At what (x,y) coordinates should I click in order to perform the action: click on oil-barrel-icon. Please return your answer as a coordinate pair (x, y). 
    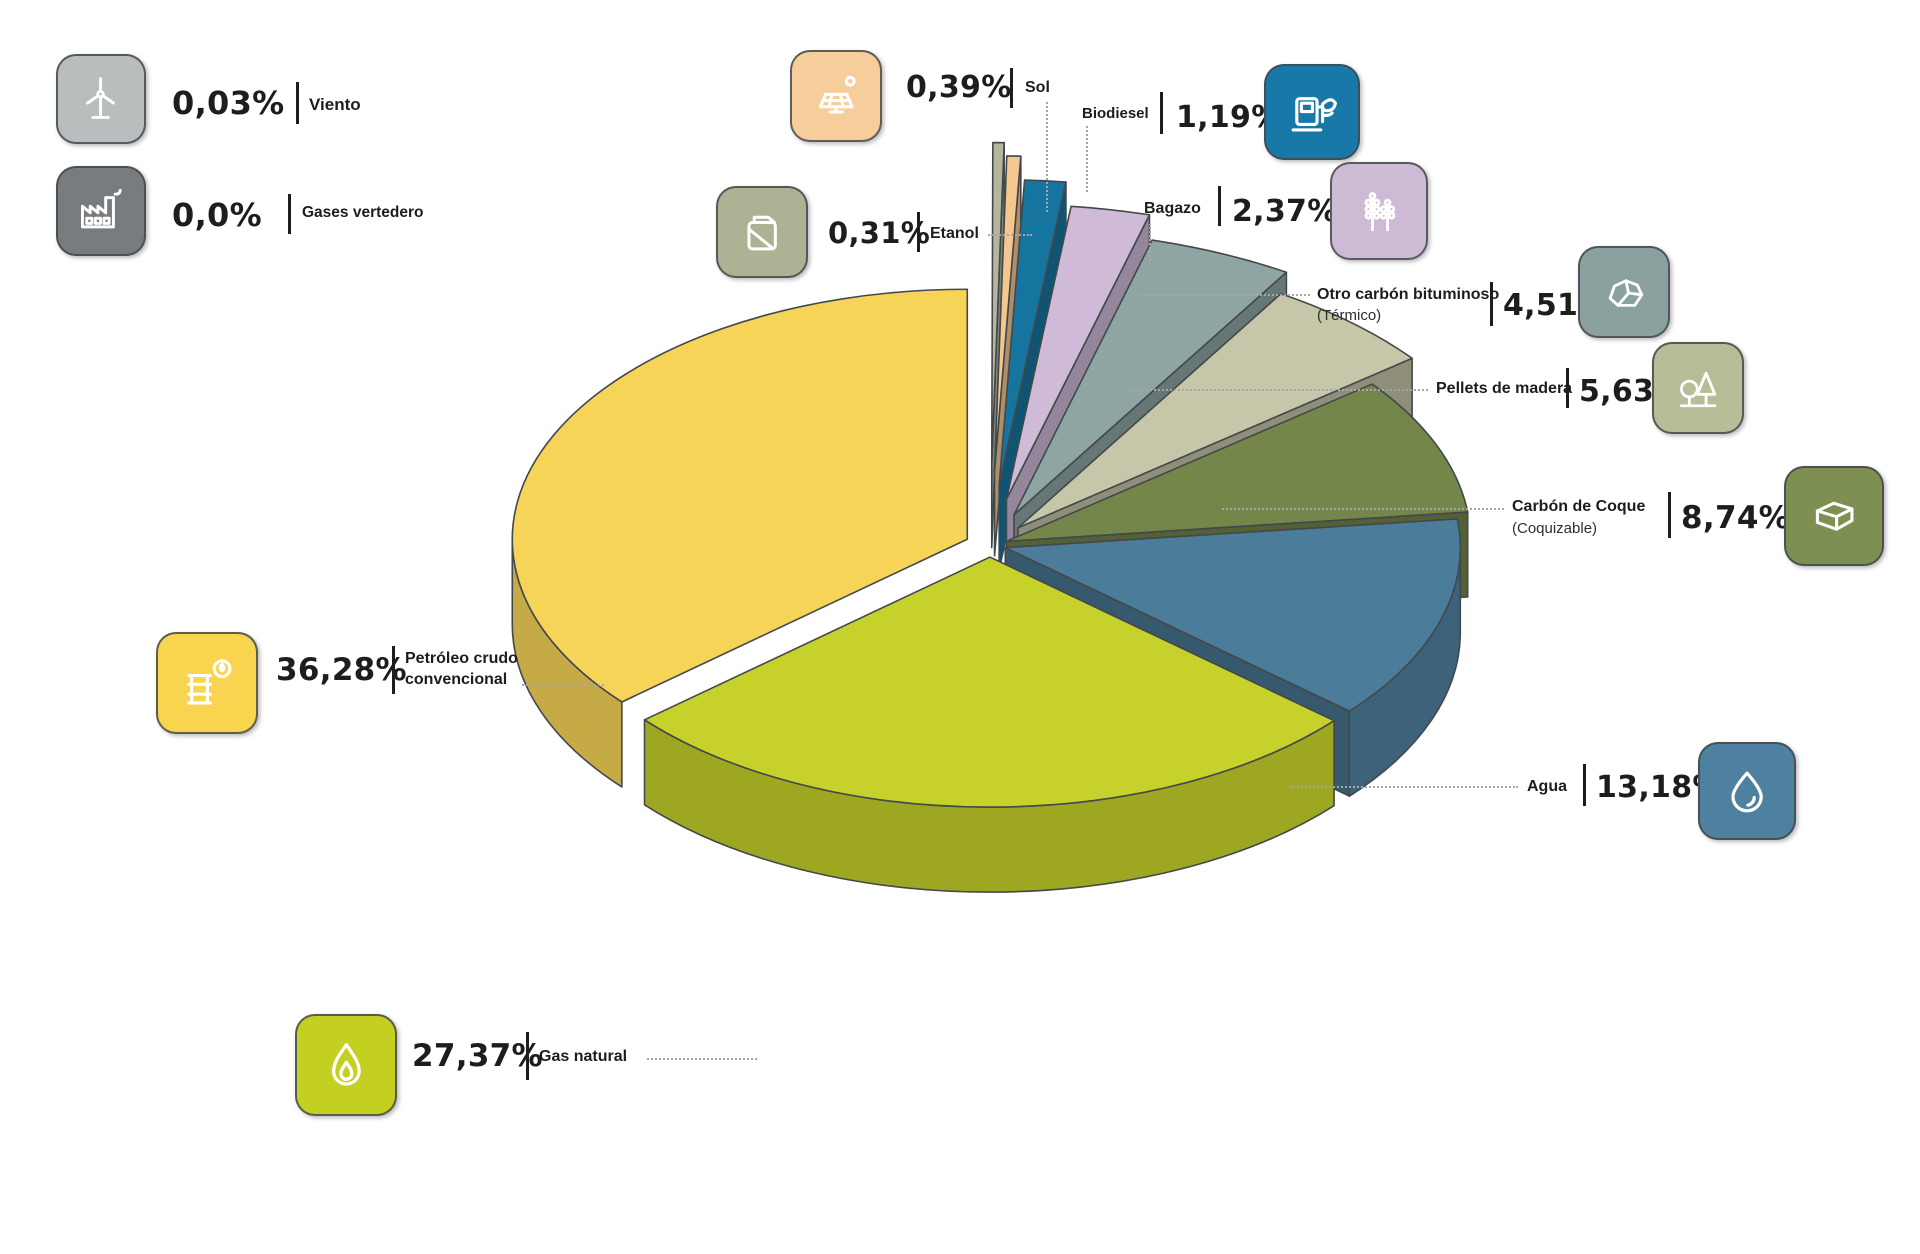
    Looking at the image, I should click on (209, 681).